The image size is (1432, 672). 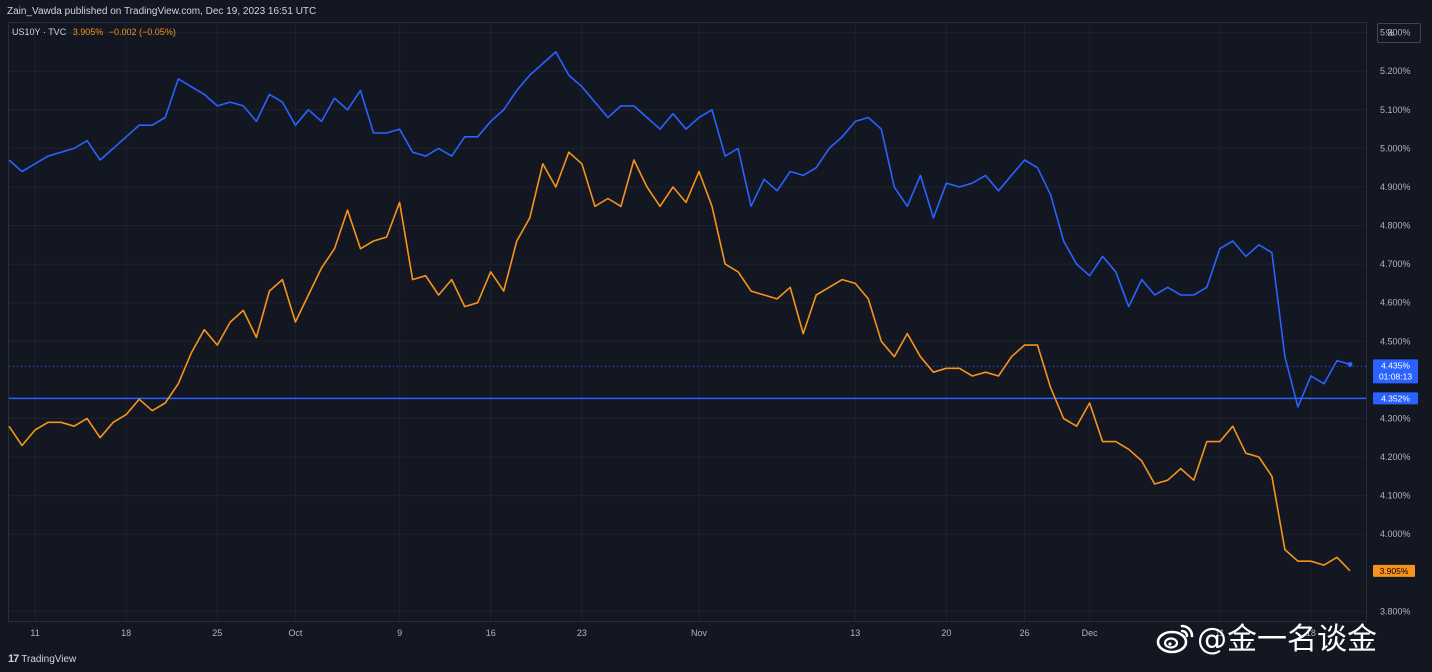 What do you see at coordinates (1395, 303) in the screenshot?
I see `y-tick-label: 4.600%` at bounding box center [1395, 303].